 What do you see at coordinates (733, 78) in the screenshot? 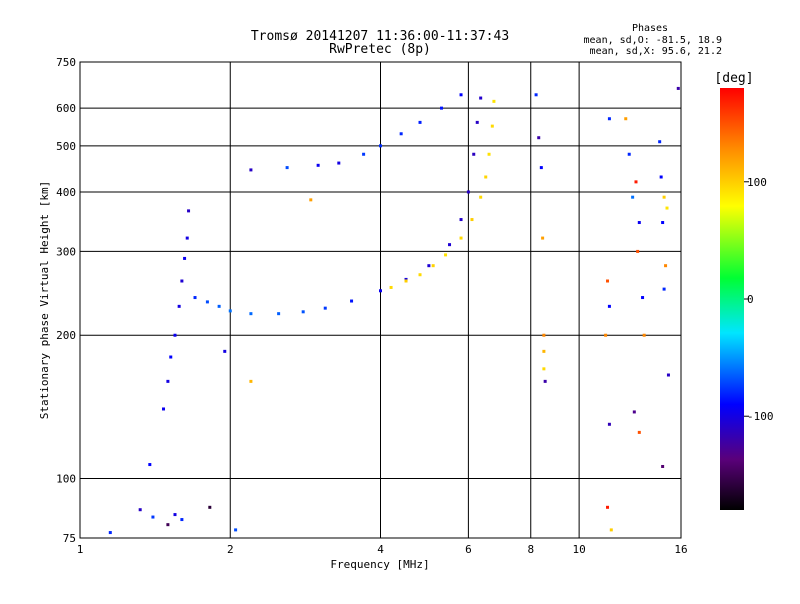
I see `colorbar-label: [deg]` at bounding box center [733, 78].